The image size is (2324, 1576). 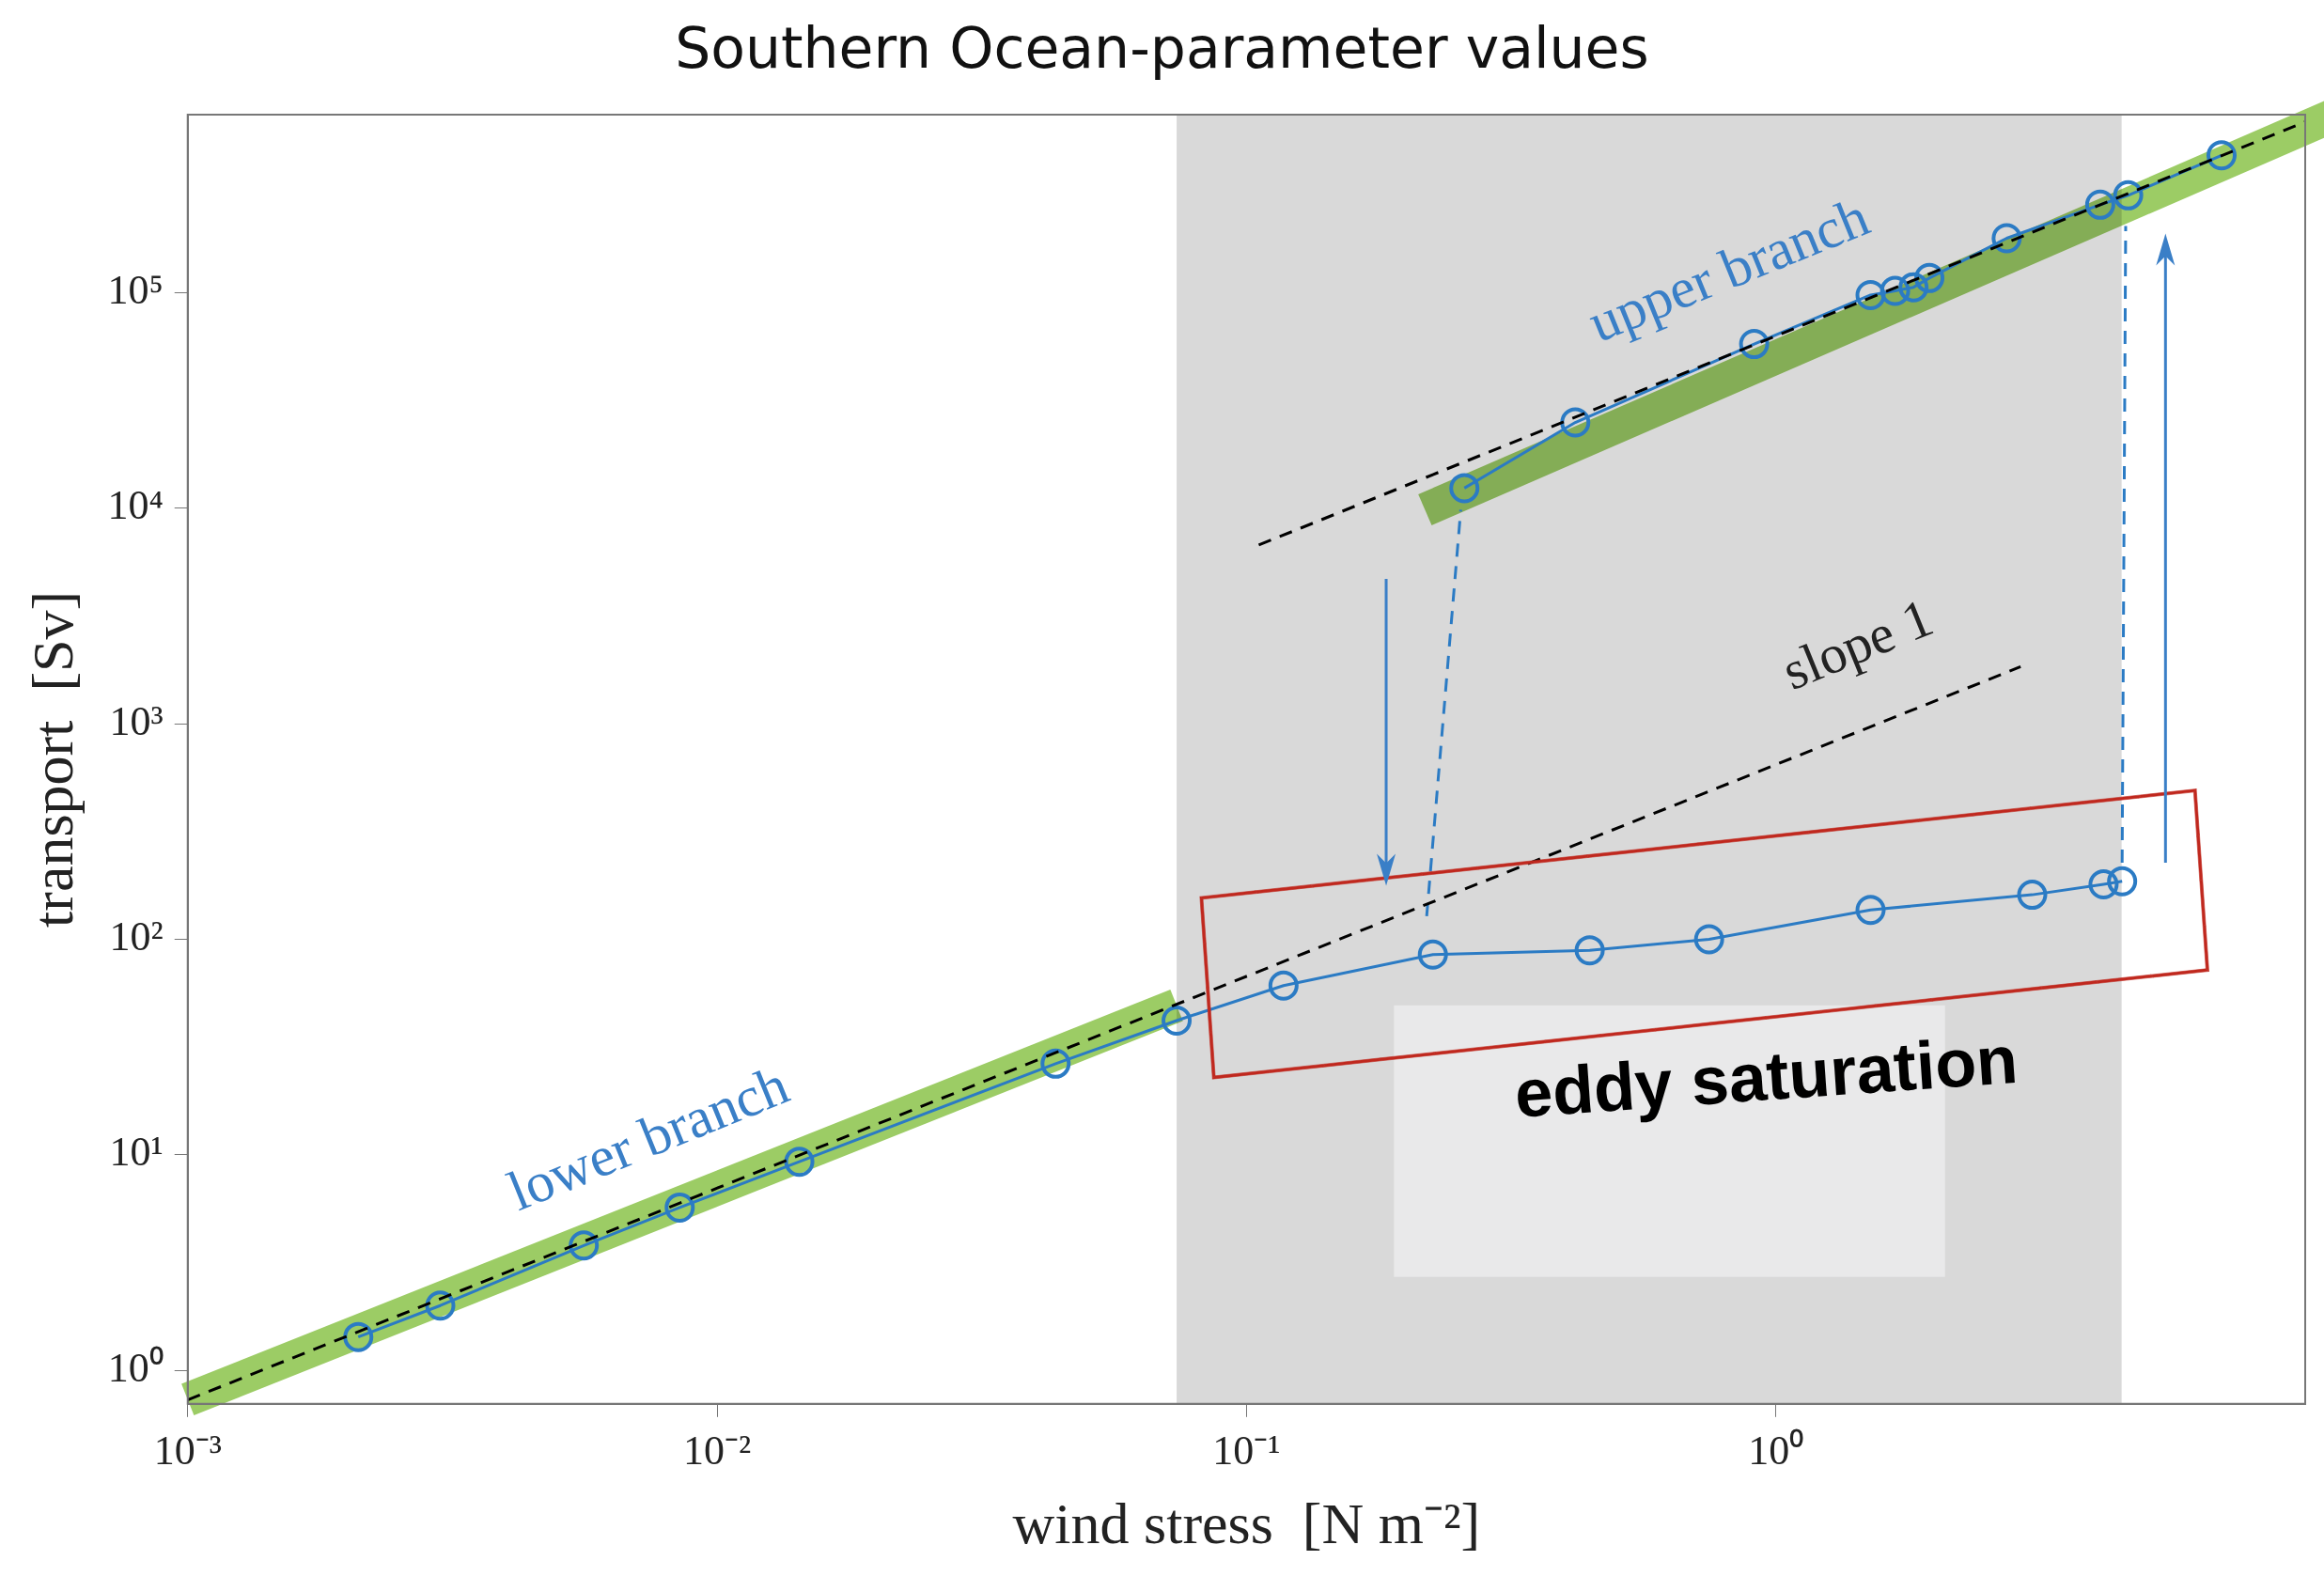 I want to click on annotation: upper branch, so click(x=1729, y=269).